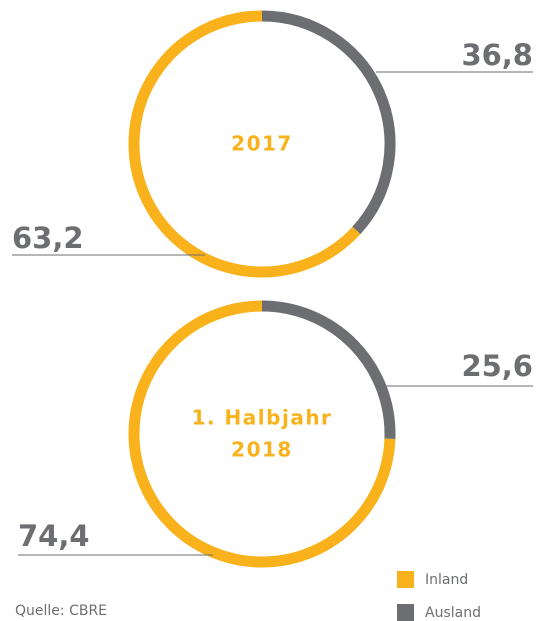  I want to click on legend-label: Inland, so click(446, 580).